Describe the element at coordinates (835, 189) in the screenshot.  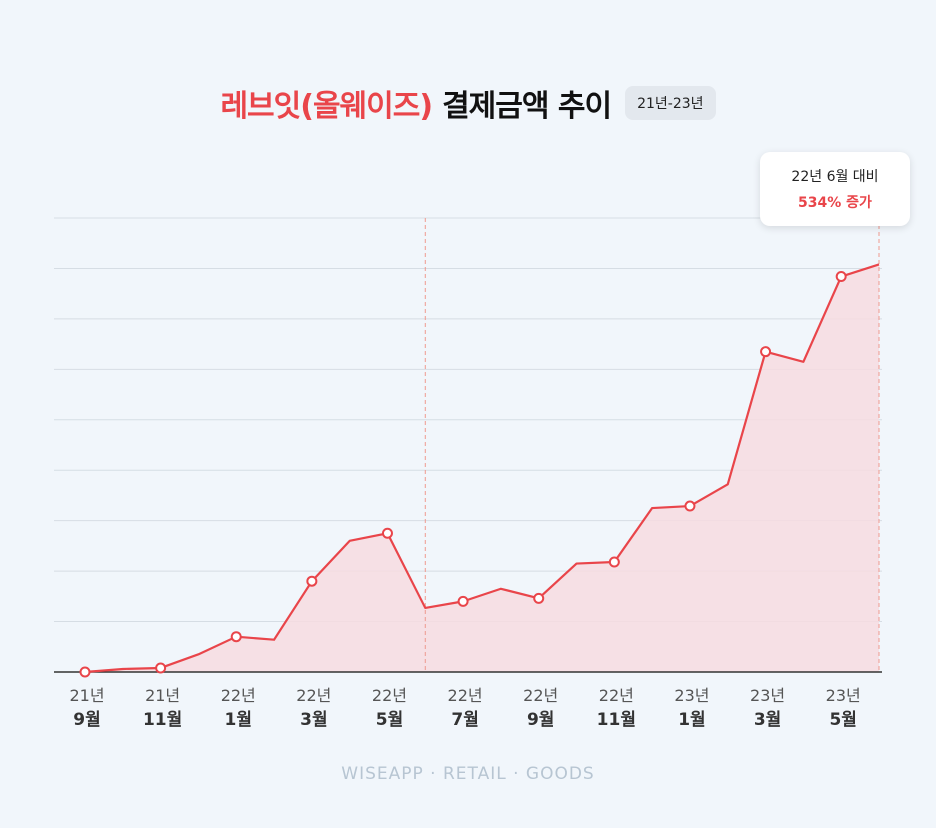
I see `growth-callout: 22년 6월 대비 534% 증가` at that location.